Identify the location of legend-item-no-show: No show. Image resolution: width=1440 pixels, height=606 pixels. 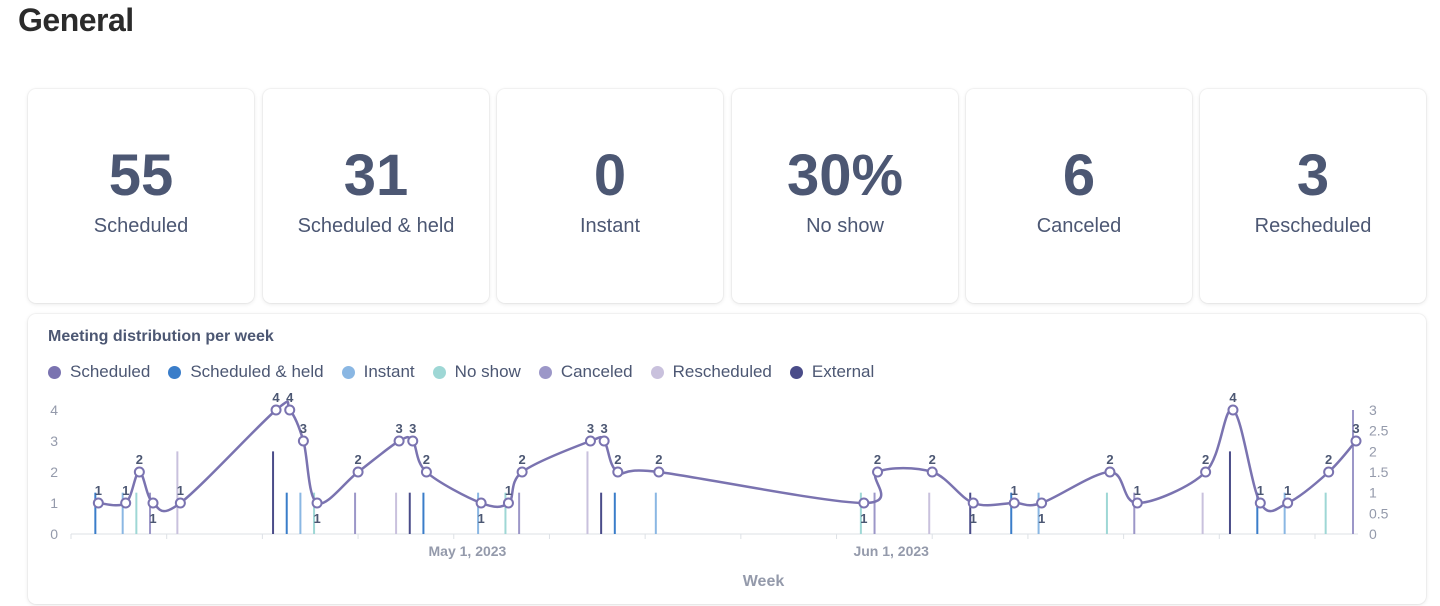
(476, 372).